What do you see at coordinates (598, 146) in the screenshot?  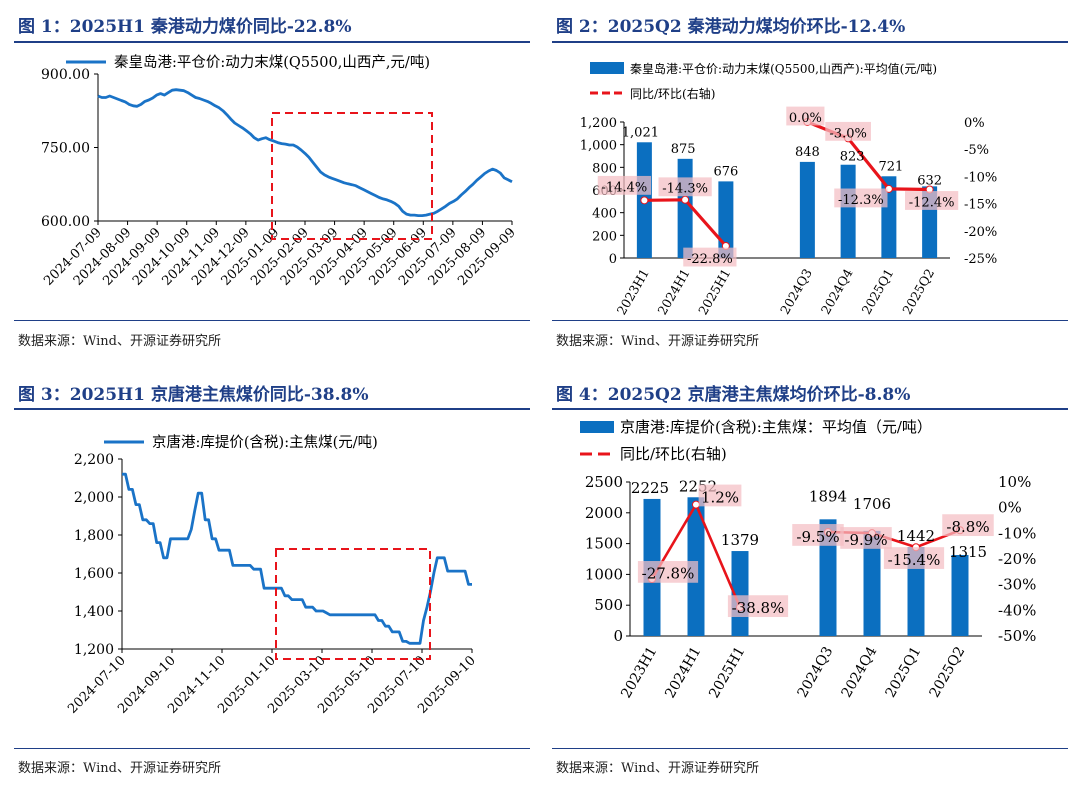 I see `left-tick-label: 1,000` at bounding box center [598, 146].